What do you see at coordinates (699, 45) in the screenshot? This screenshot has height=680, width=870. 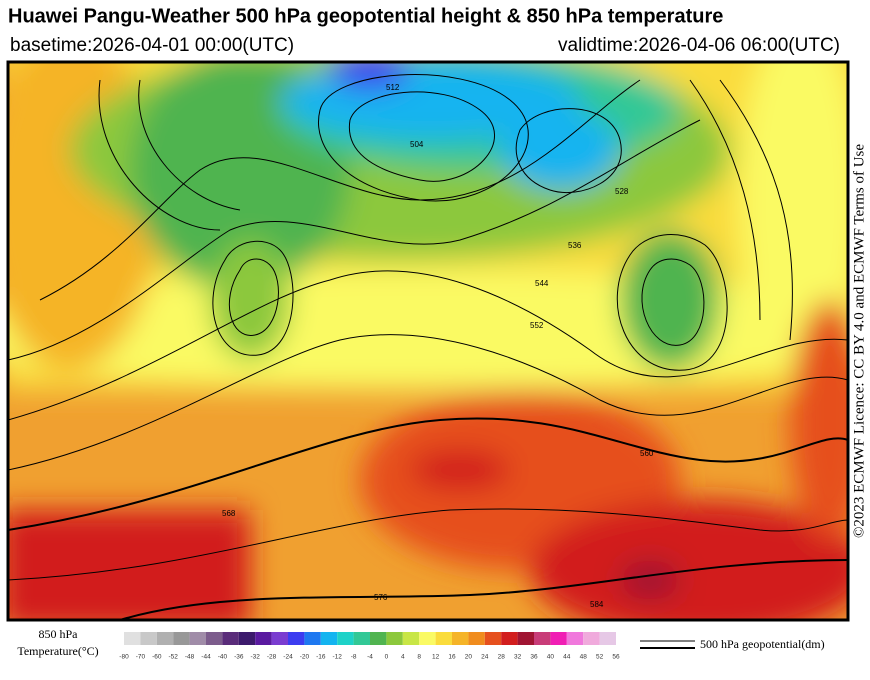 I see `validtime: validtime:2026-04-06 06:00(UTC)` at bounding box center [699, 45].